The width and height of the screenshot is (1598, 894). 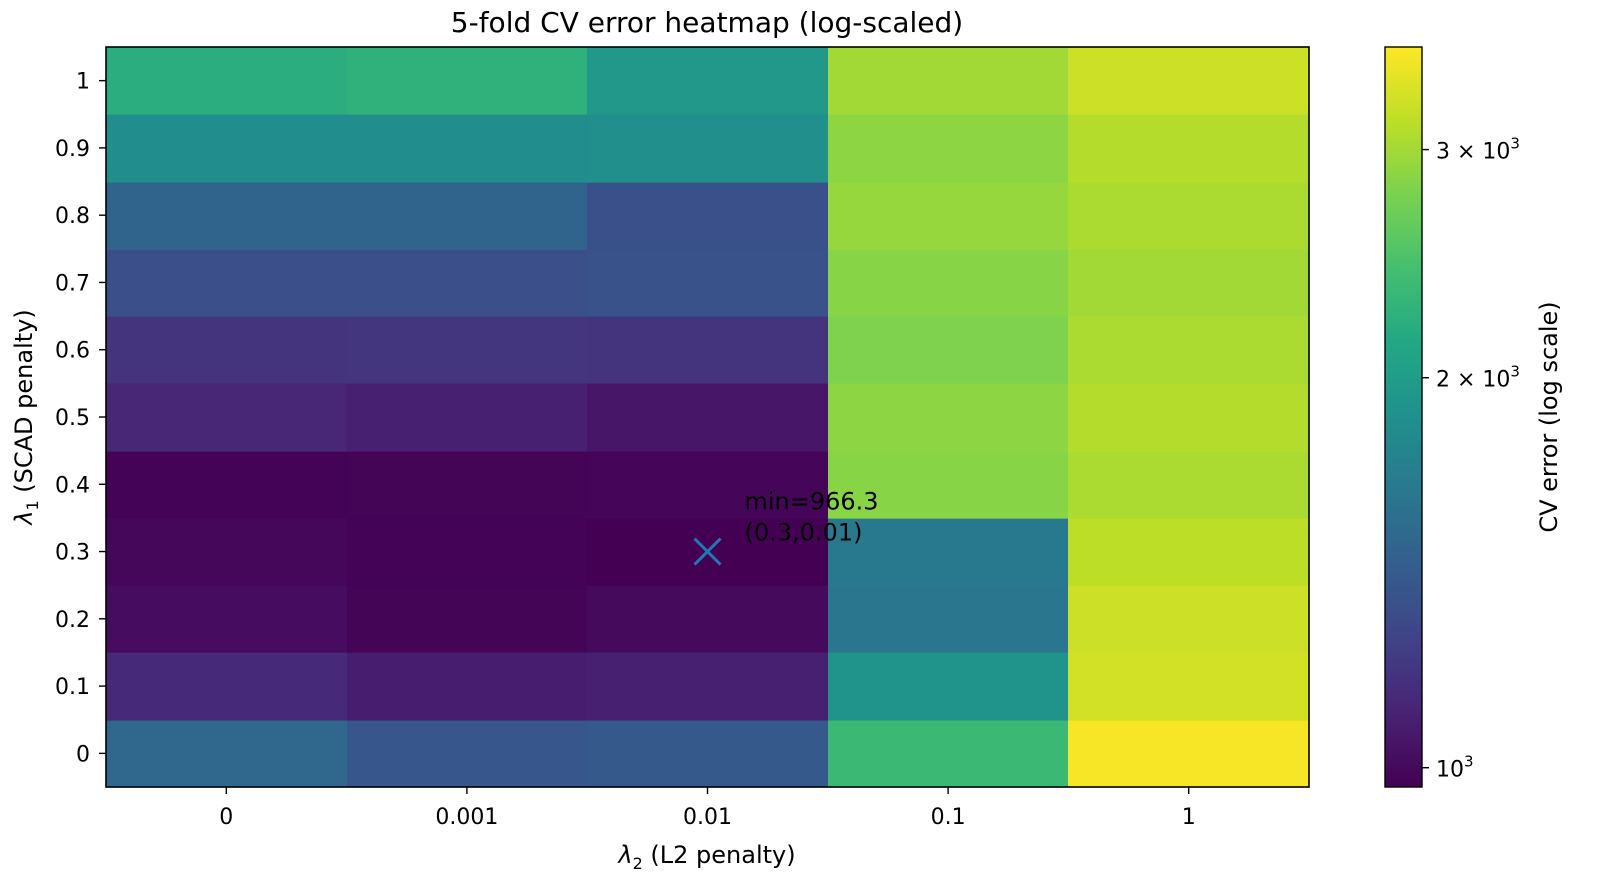 What do you see at coordinates (72, 620) in the screenshot?
I see `y-tick-label: 0.2` at bounding box center [72, 620].